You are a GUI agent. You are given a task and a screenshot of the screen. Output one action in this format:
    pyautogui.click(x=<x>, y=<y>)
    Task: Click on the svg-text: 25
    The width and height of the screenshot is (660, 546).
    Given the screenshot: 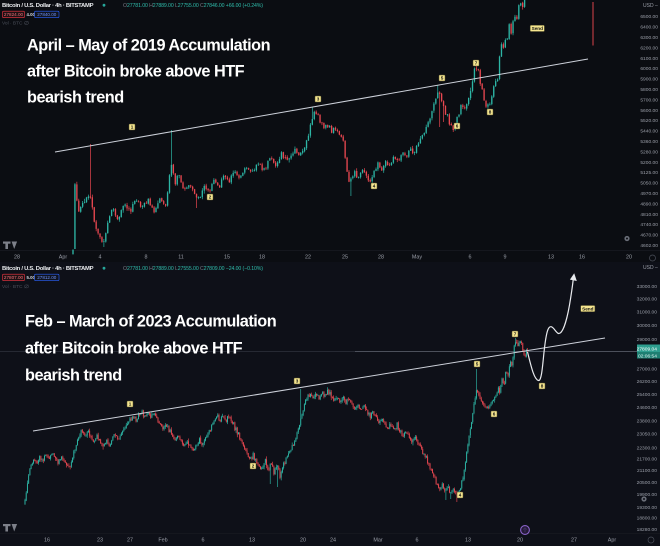 What is the action you would take?
    pyautogui.click(x=345, y=258)
    